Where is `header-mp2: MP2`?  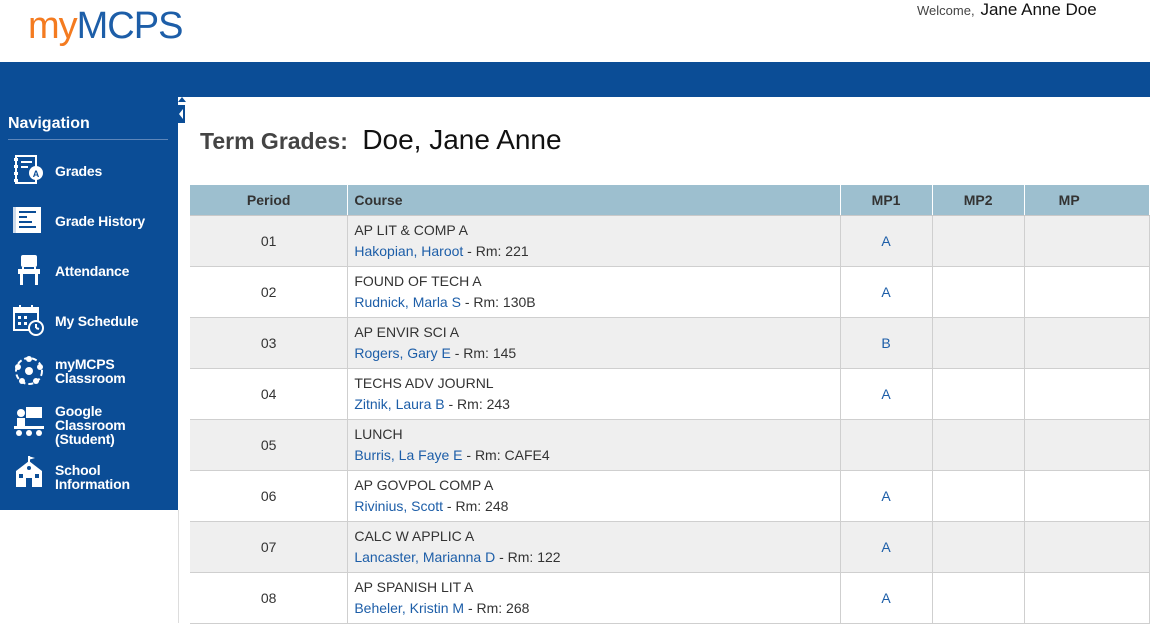
header-mp2: MP2 is located at coordinates (978, 200).